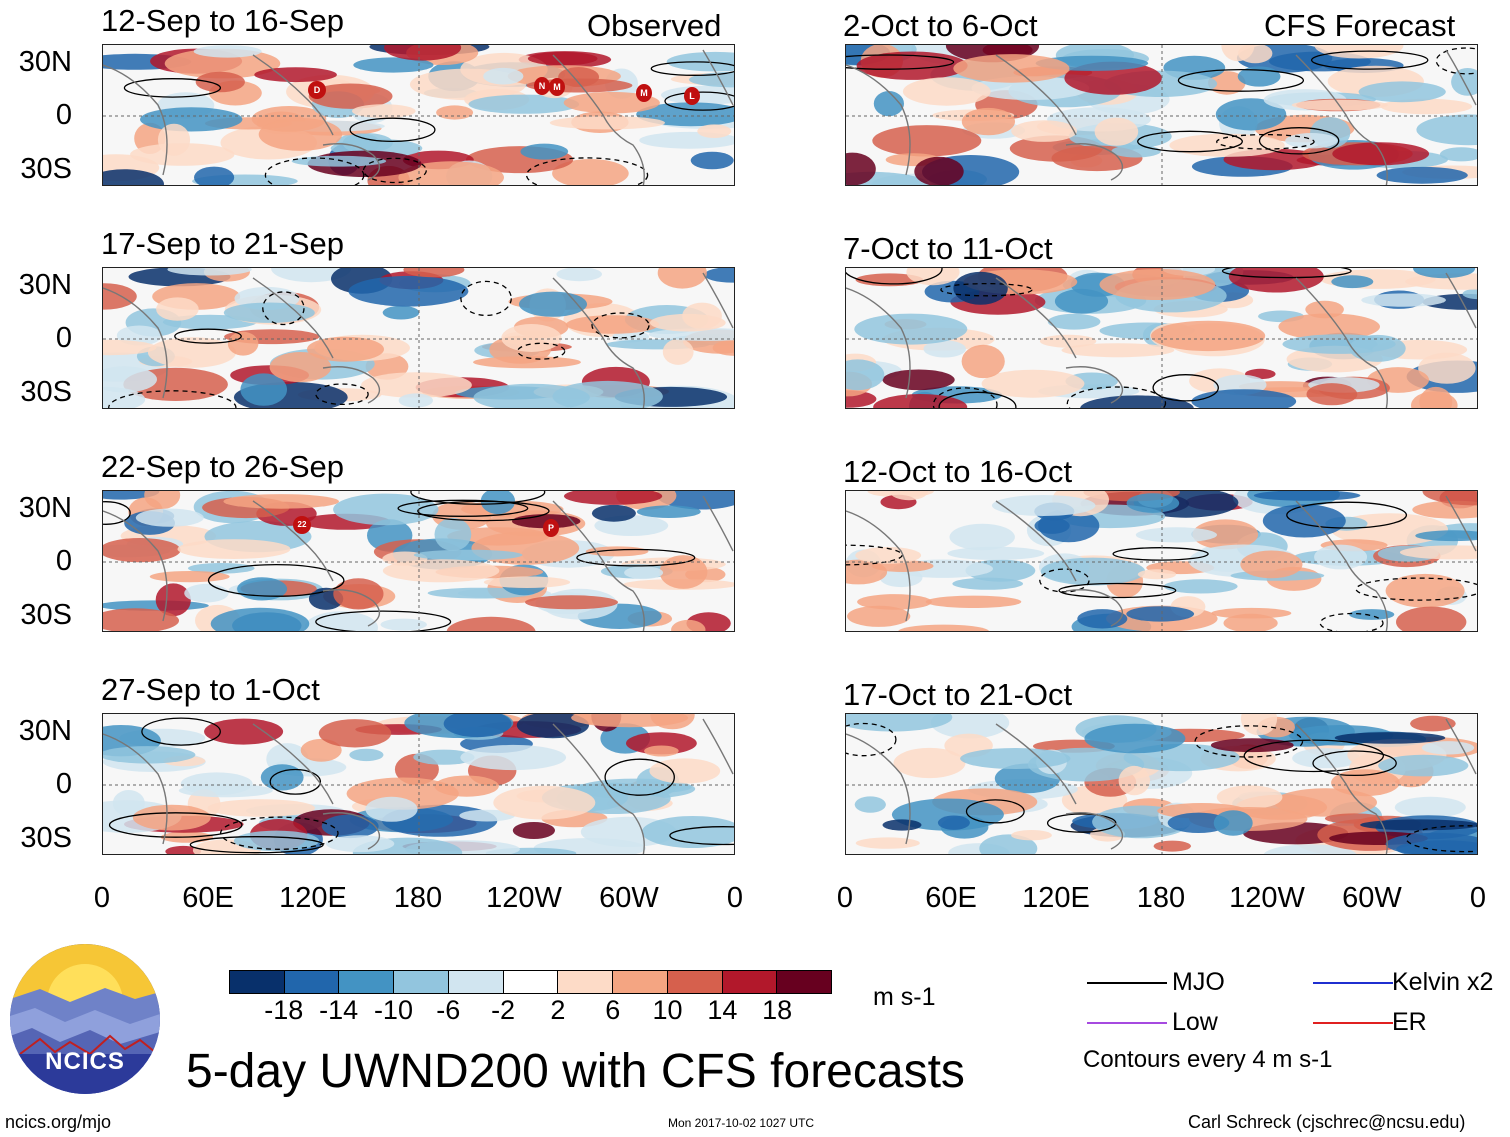 This screenshot has height=1137, width=1510. What do you see at coordinates (629, 898) in the screenshot?
I see `lon-60w-left: 60W` at bounding box center [629, 898].